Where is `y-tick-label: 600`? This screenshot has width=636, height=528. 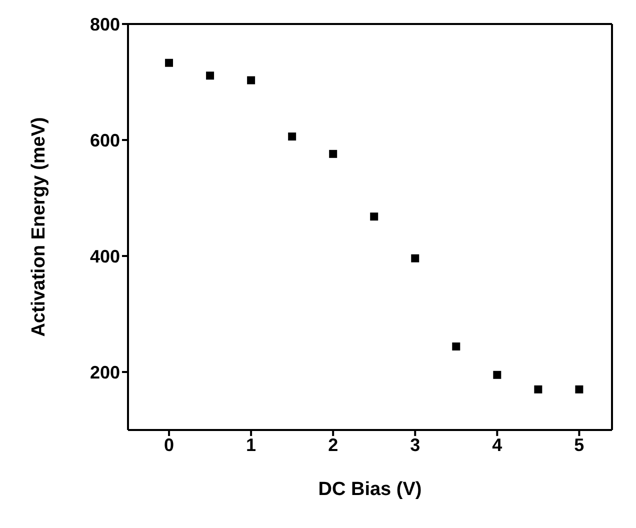 y-tick-label: 600 is located at coordinates (105, 140).